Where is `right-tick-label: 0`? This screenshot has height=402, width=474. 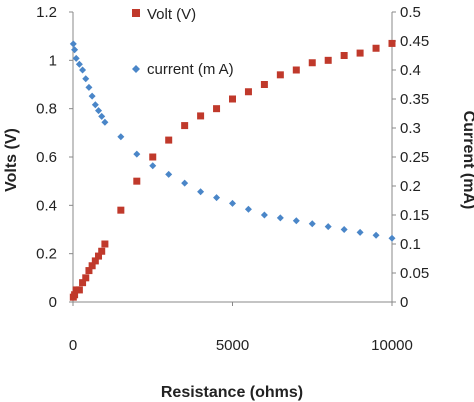
right-tick-label: 0 is located at coordinates (404, 302).